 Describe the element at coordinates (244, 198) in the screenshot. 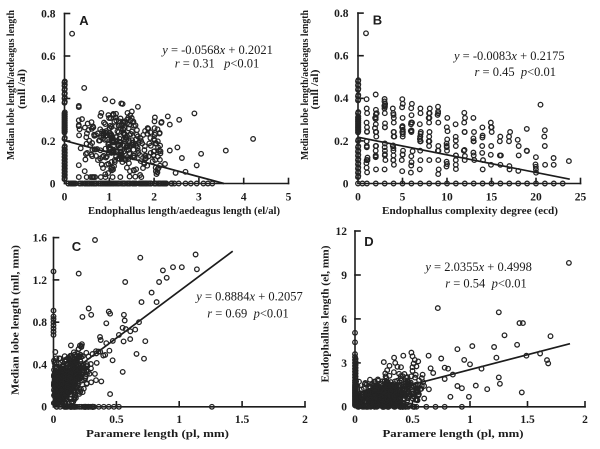

I see `svg-text: 4` at that location.